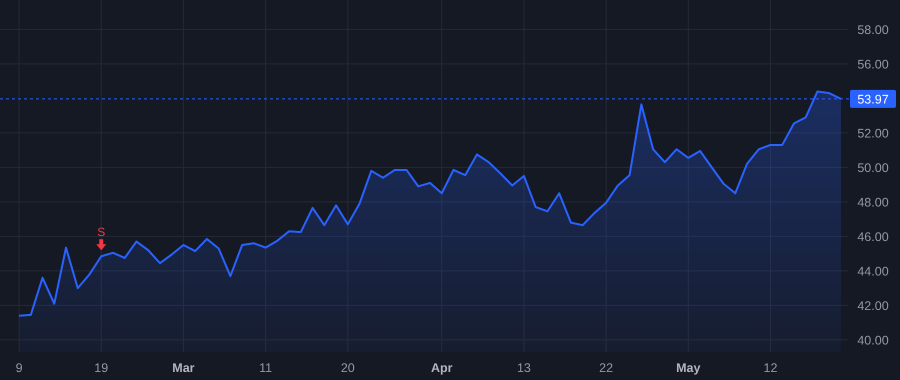  I want to click on y-tick-label: 46.00, so click(873, 237).